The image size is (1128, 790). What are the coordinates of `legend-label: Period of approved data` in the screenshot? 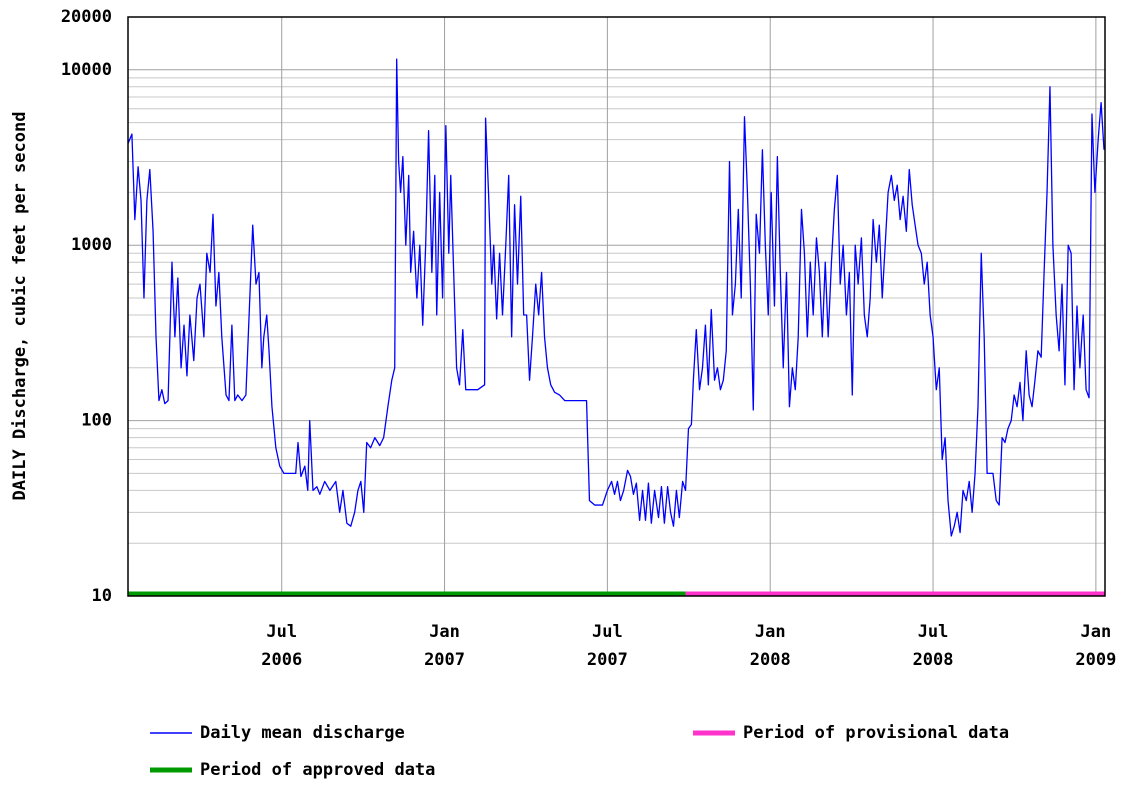 It's located at (317, 770).